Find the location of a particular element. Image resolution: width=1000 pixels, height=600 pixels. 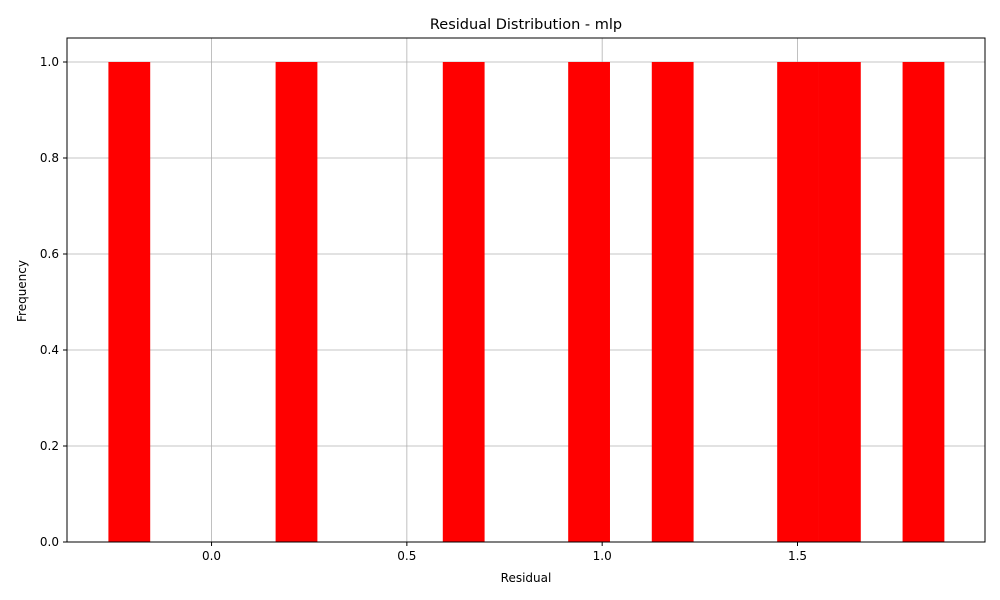

y-tick-label: 0.4 is located at coordinates (49, 350).